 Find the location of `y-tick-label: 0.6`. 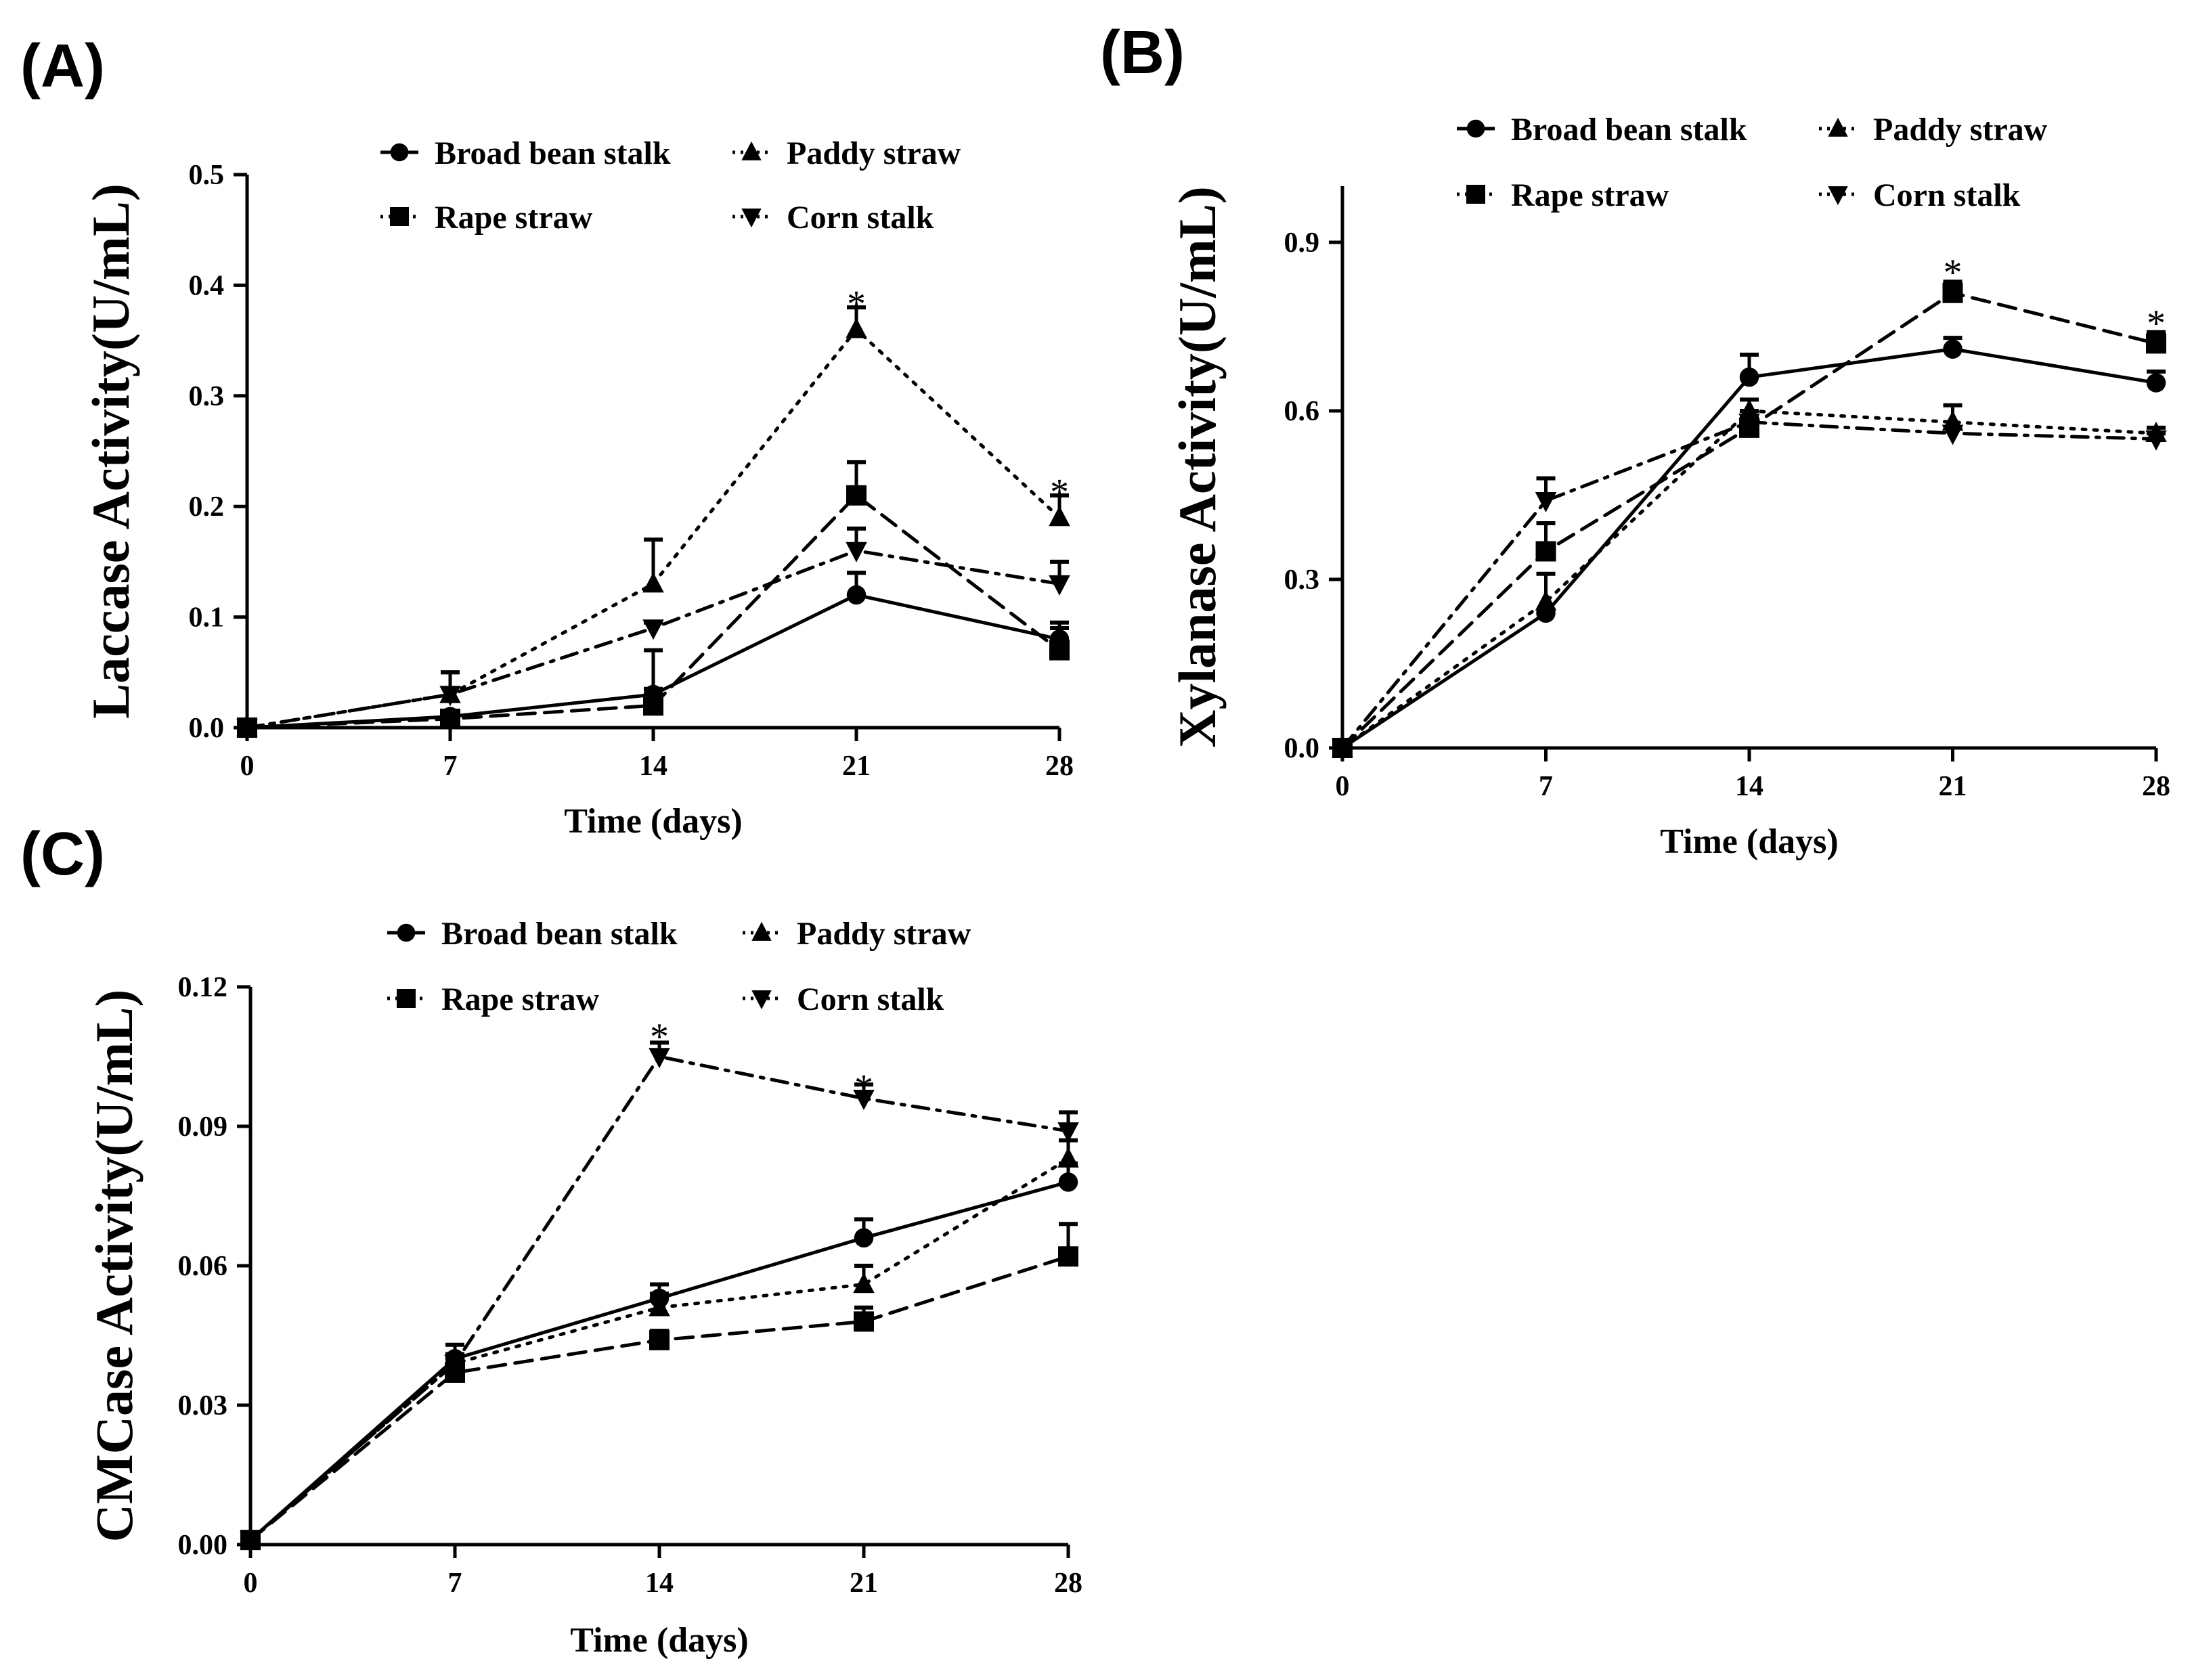

y-tick-label: 0.6 is located at coordinates (1302, 412).